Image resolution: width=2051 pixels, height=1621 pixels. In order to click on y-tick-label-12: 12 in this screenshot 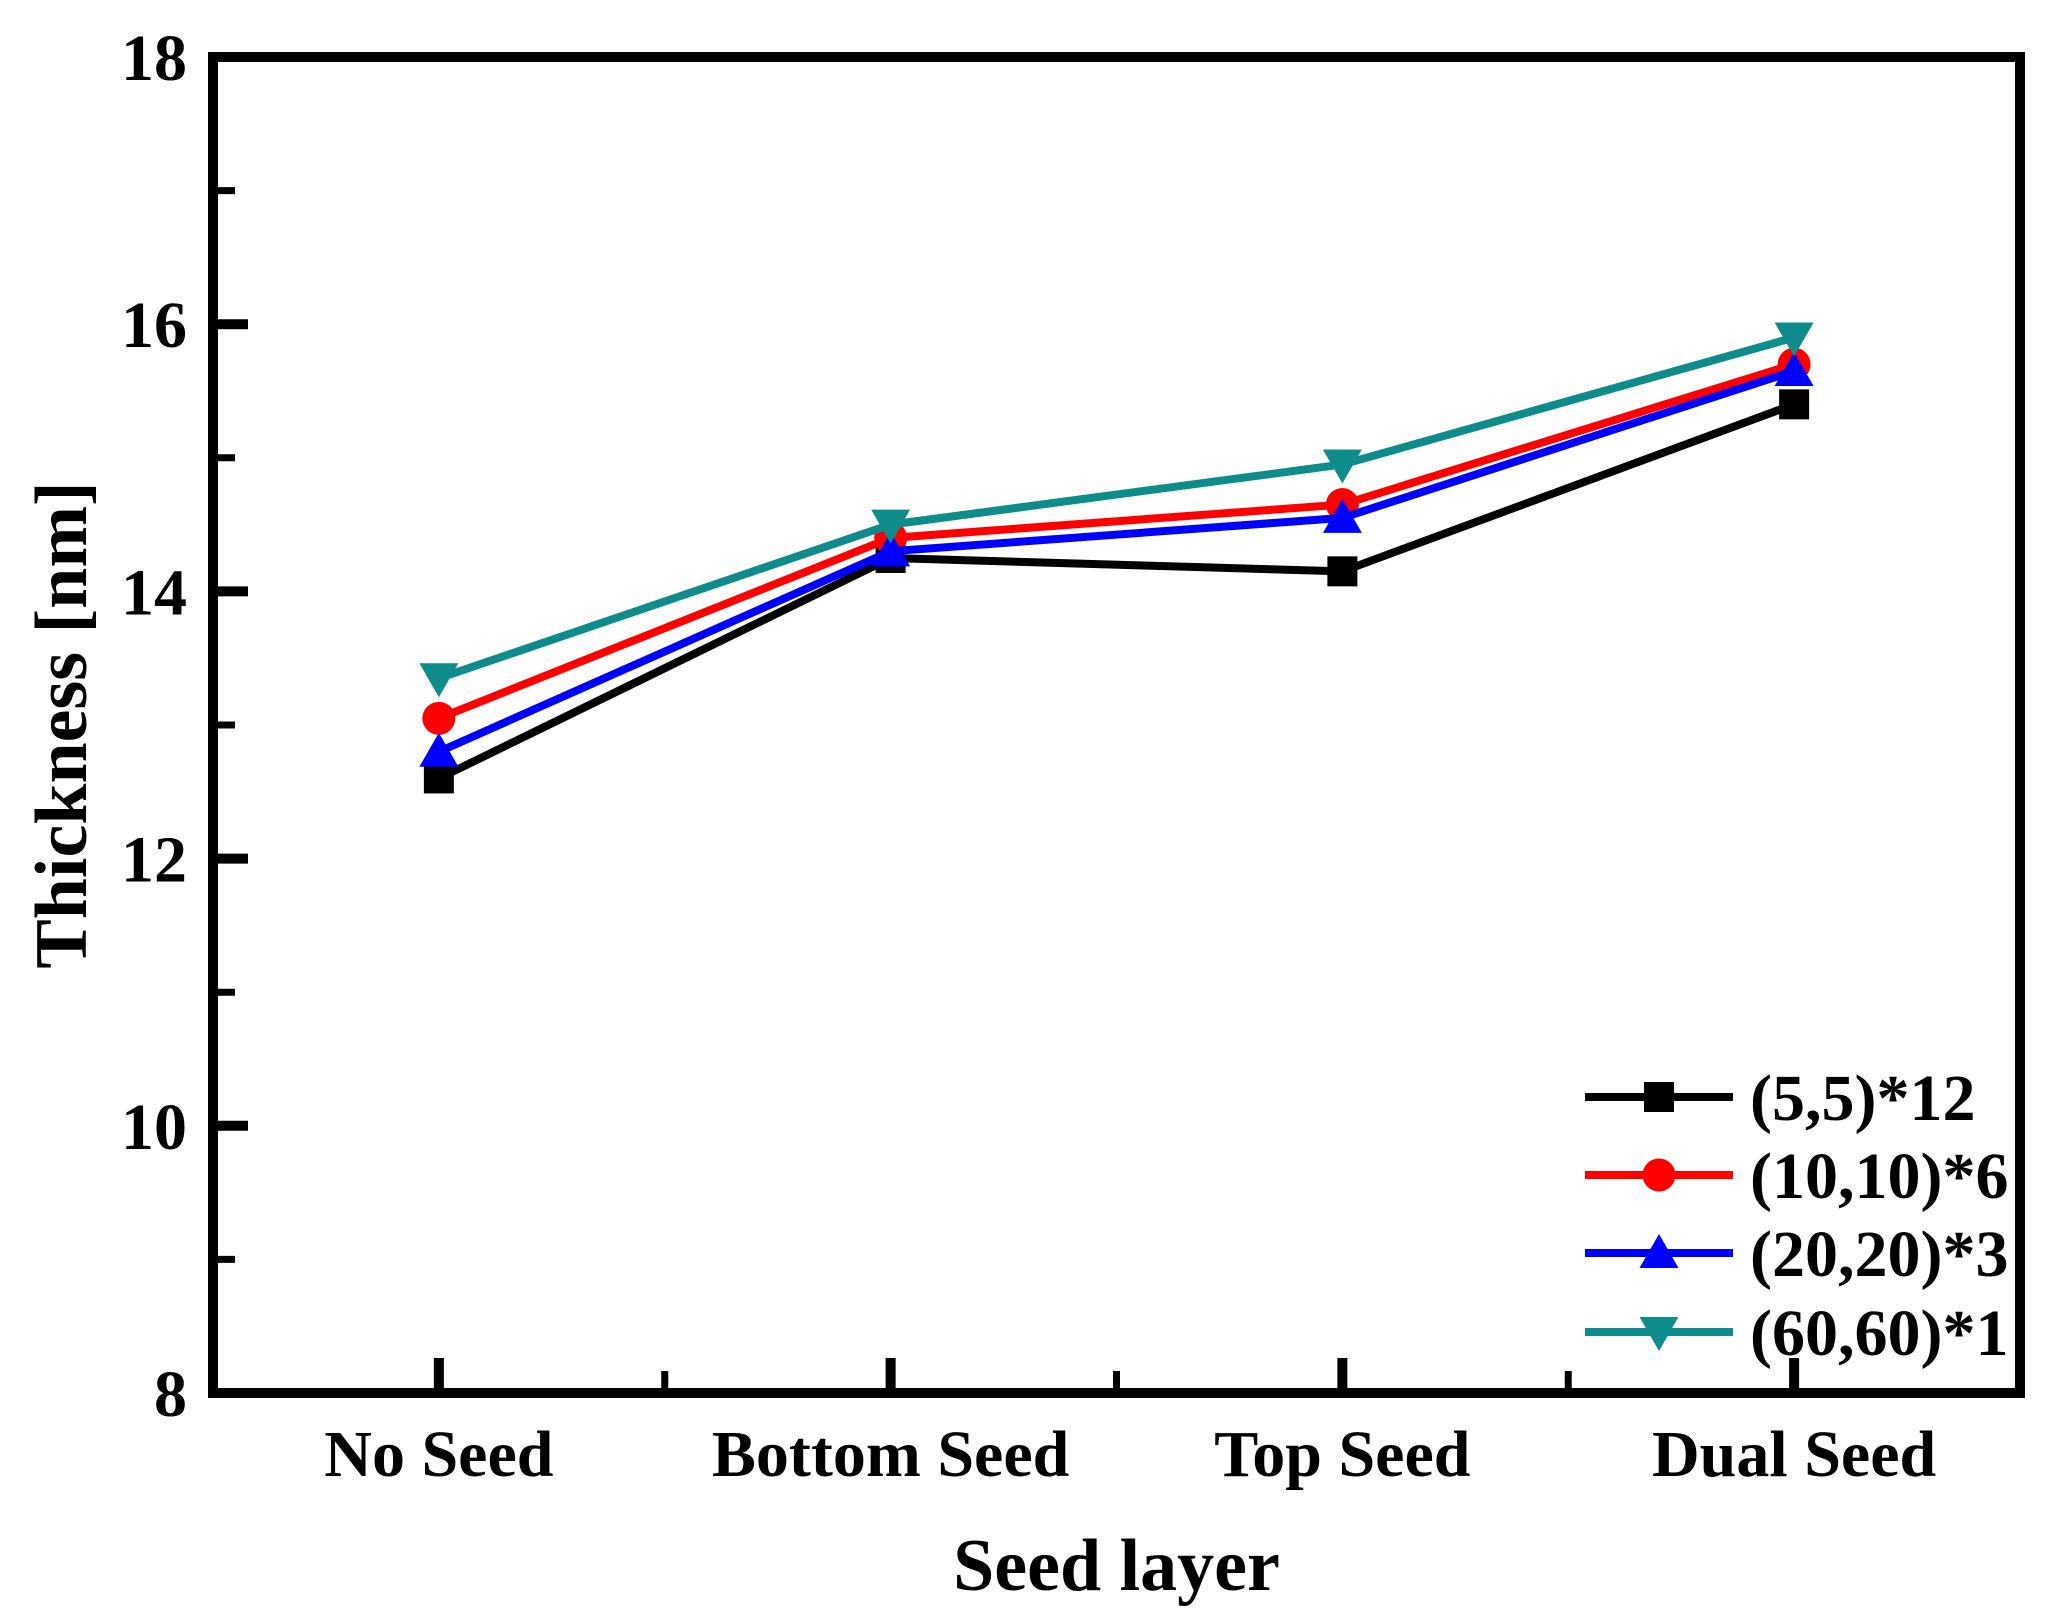, I will do `click(154, 860)`.